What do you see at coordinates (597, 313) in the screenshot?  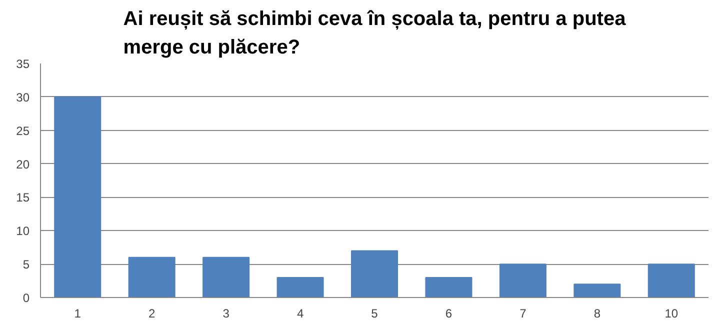 I see `x-tick-label: 8` at bounding box center [597, 313].